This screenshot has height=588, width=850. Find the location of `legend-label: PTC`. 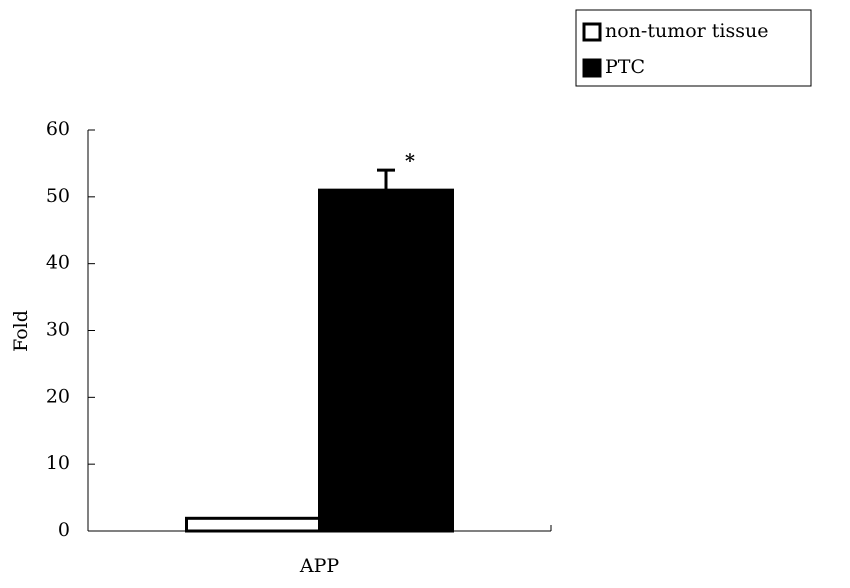

legend-label: PTC is located at coordinates (625, 67).